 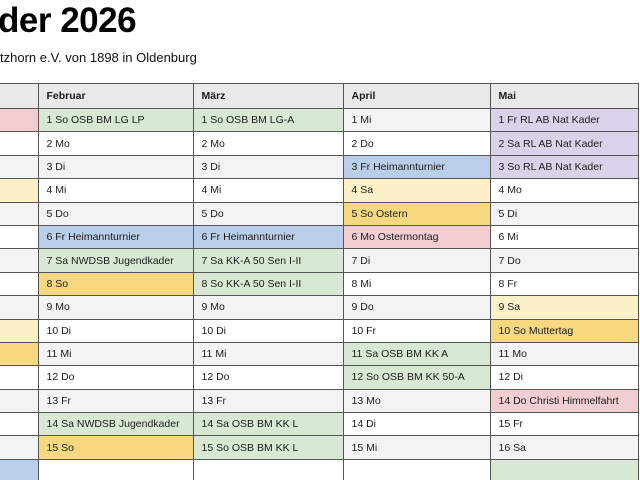 I want to click on calendar-cell: 8 Mi, so click(x=416, y=284).